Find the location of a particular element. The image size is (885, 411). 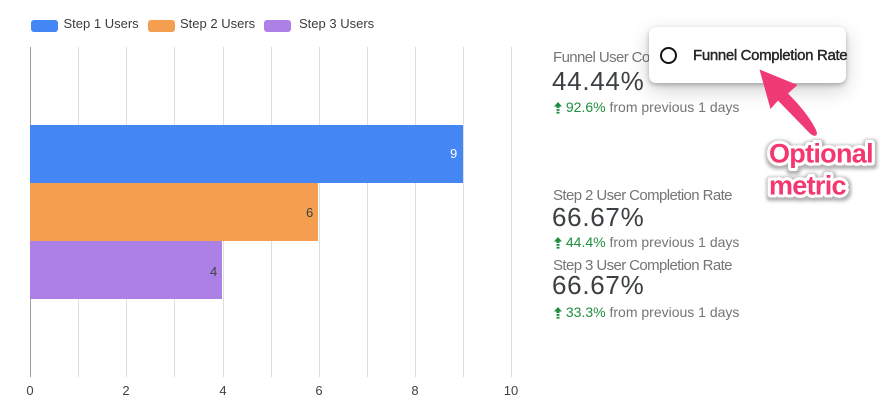

svg-text: Optional is located at coordinates (821, 154).